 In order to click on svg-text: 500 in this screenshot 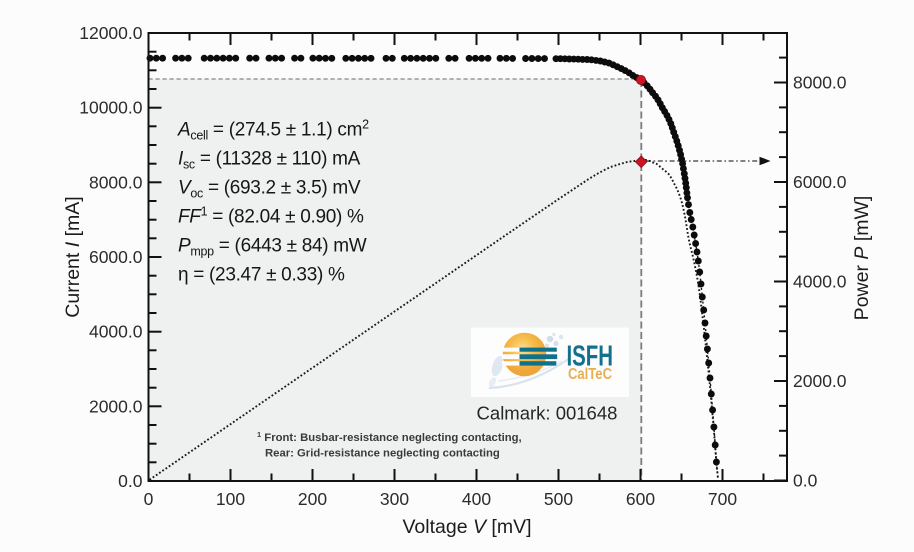, I will do `click(558, 499)`.